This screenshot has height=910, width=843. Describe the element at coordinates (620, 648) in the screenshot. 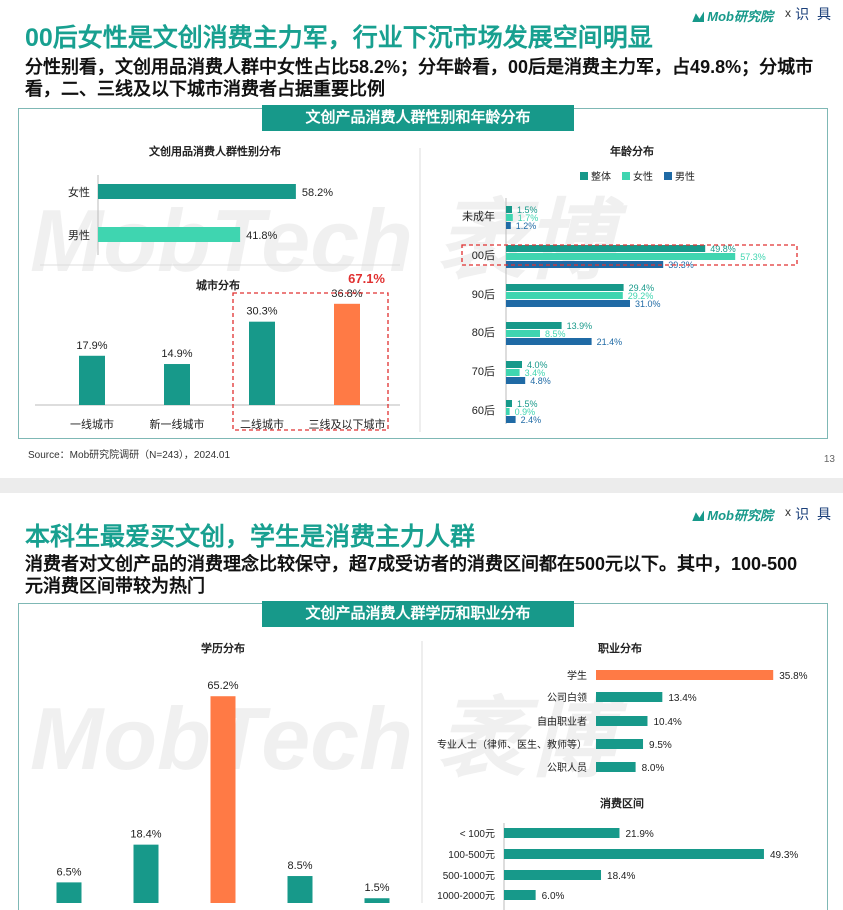

I see `chart-title: 职业分布` at that location.